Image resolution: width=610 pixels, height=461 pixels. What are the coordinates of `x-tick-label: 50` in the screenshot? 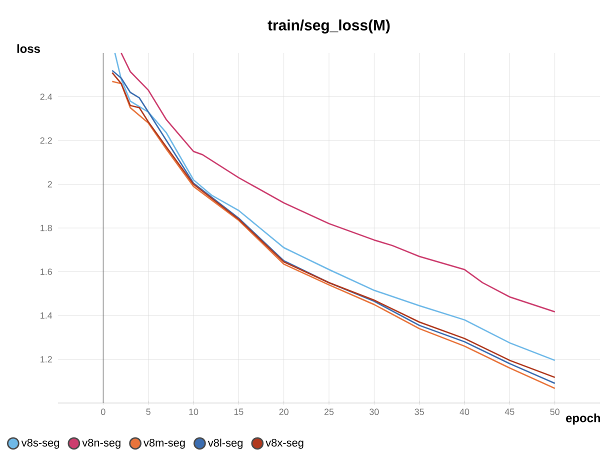 It's located at (555, 411).